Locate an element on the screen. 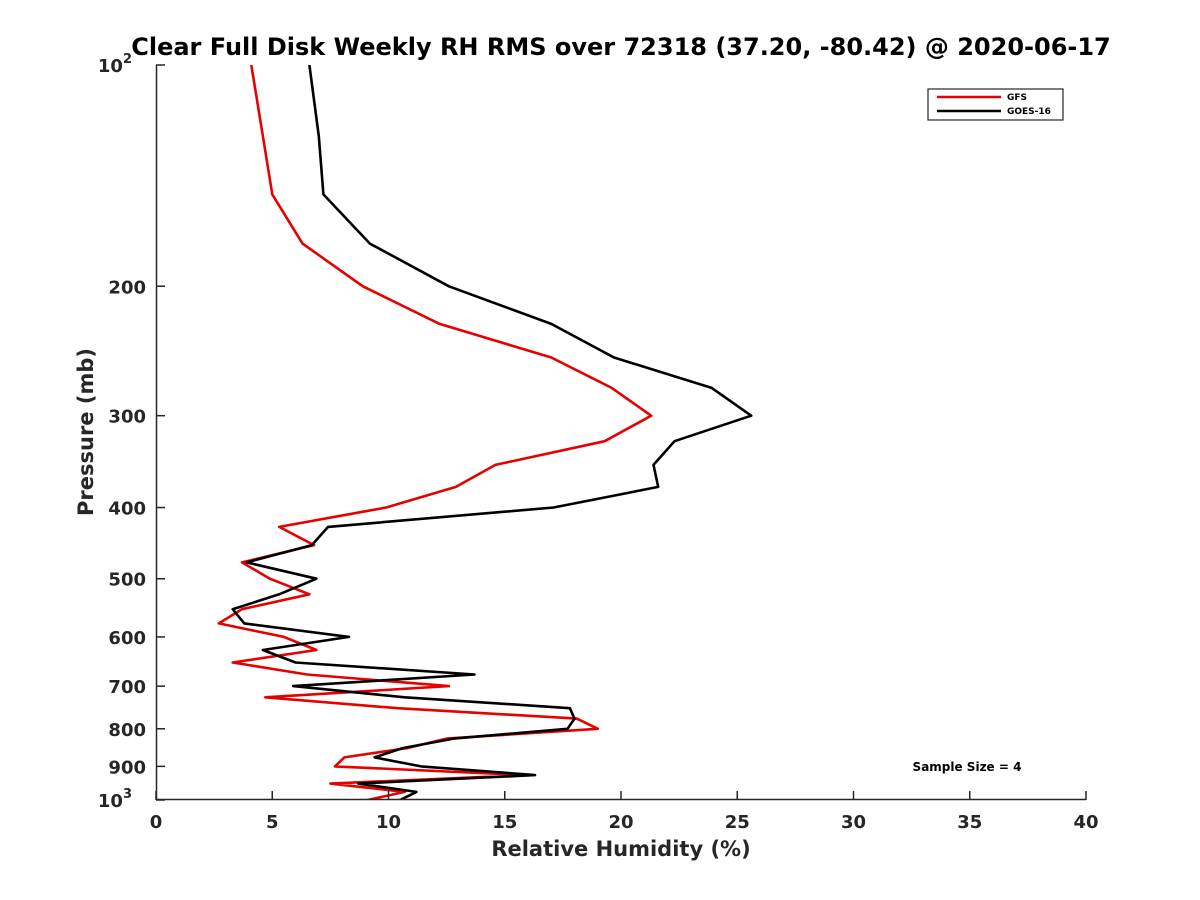 The width and height of the screenshot is (1200, 900). x-tick-label: 20 is located at coordinates (620, 822).